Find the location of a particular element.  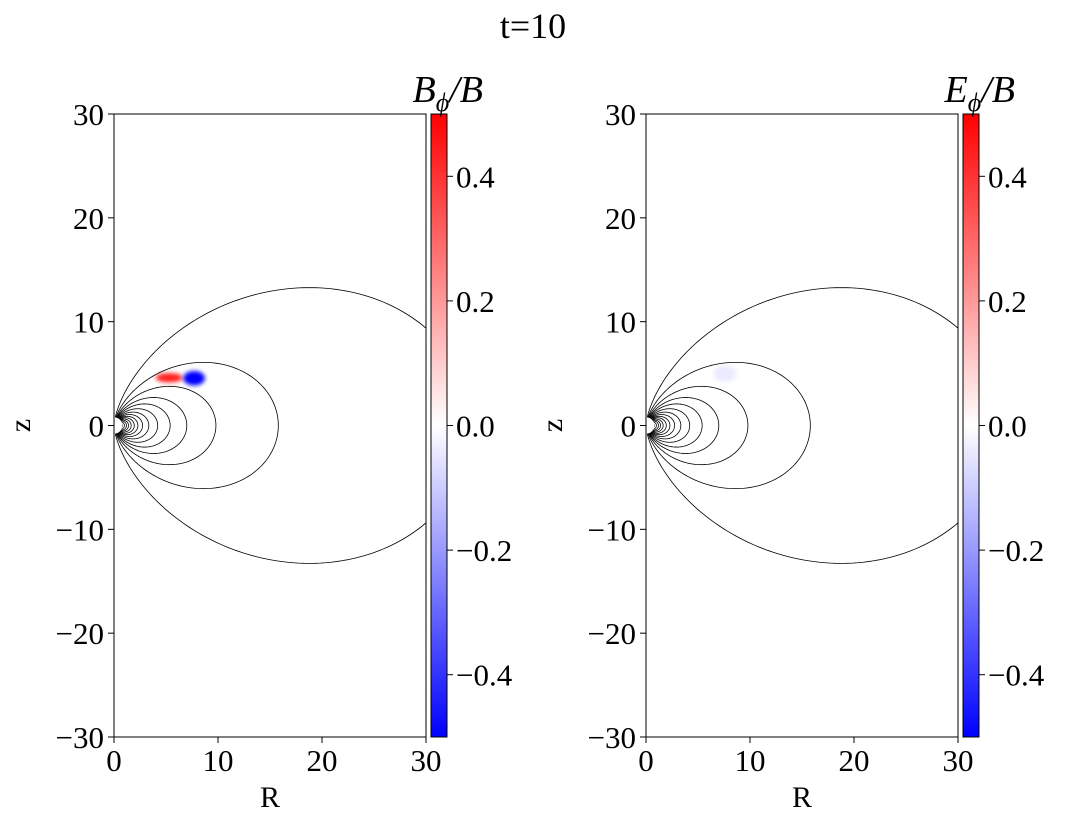

colorbar-title: Eϕ/B is located at coordinates (979, 93).